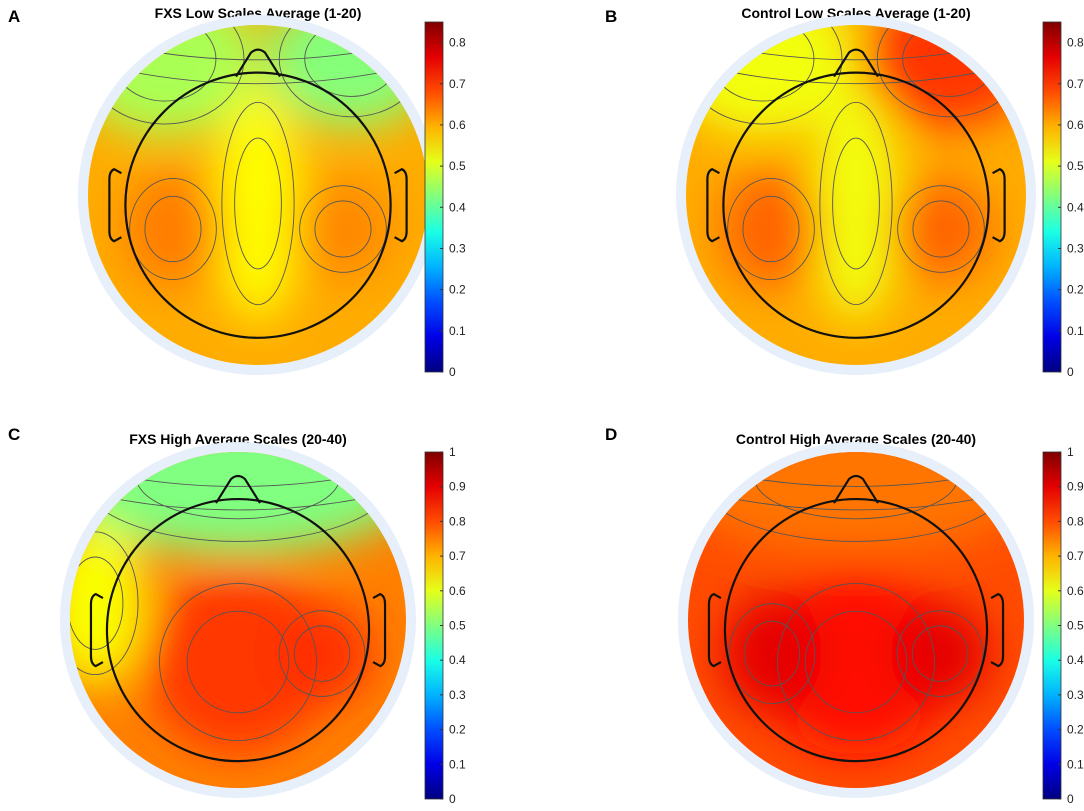 The width and height of the screenshot is (1084, 811). Describe the element at coordinates (238, 439) in the screenshot. I see `panel-title: FXS High Average Scales (20-40)` at that location.